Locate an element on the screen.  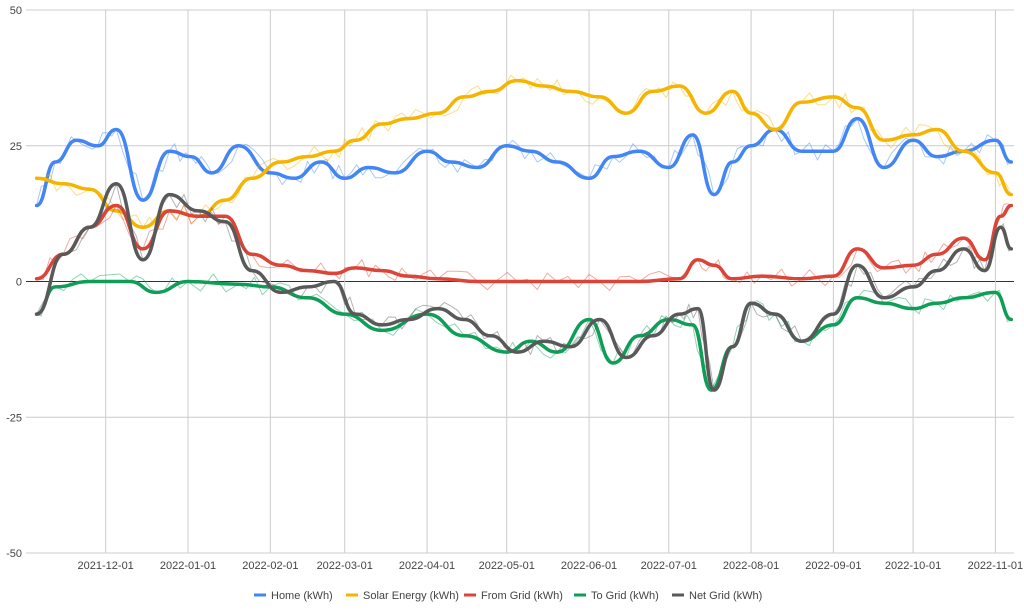
legend-label: To Grid (kWh) is located at coordinates (625, 596).